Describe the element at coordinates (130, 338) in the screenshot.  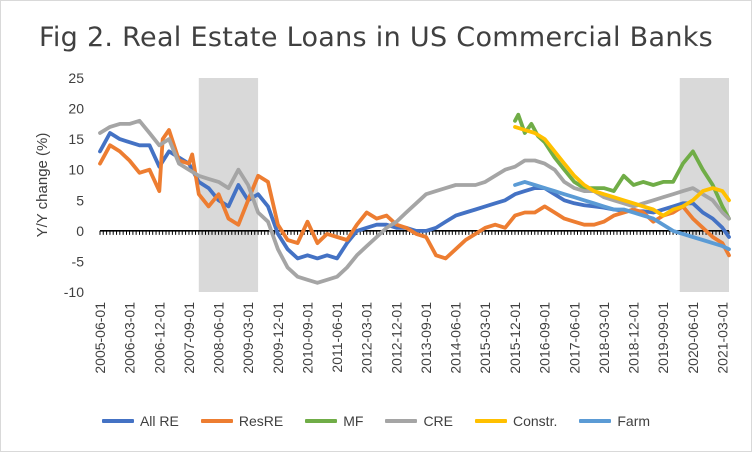
I see `x-tick-label: 2006-03-01` at that location.